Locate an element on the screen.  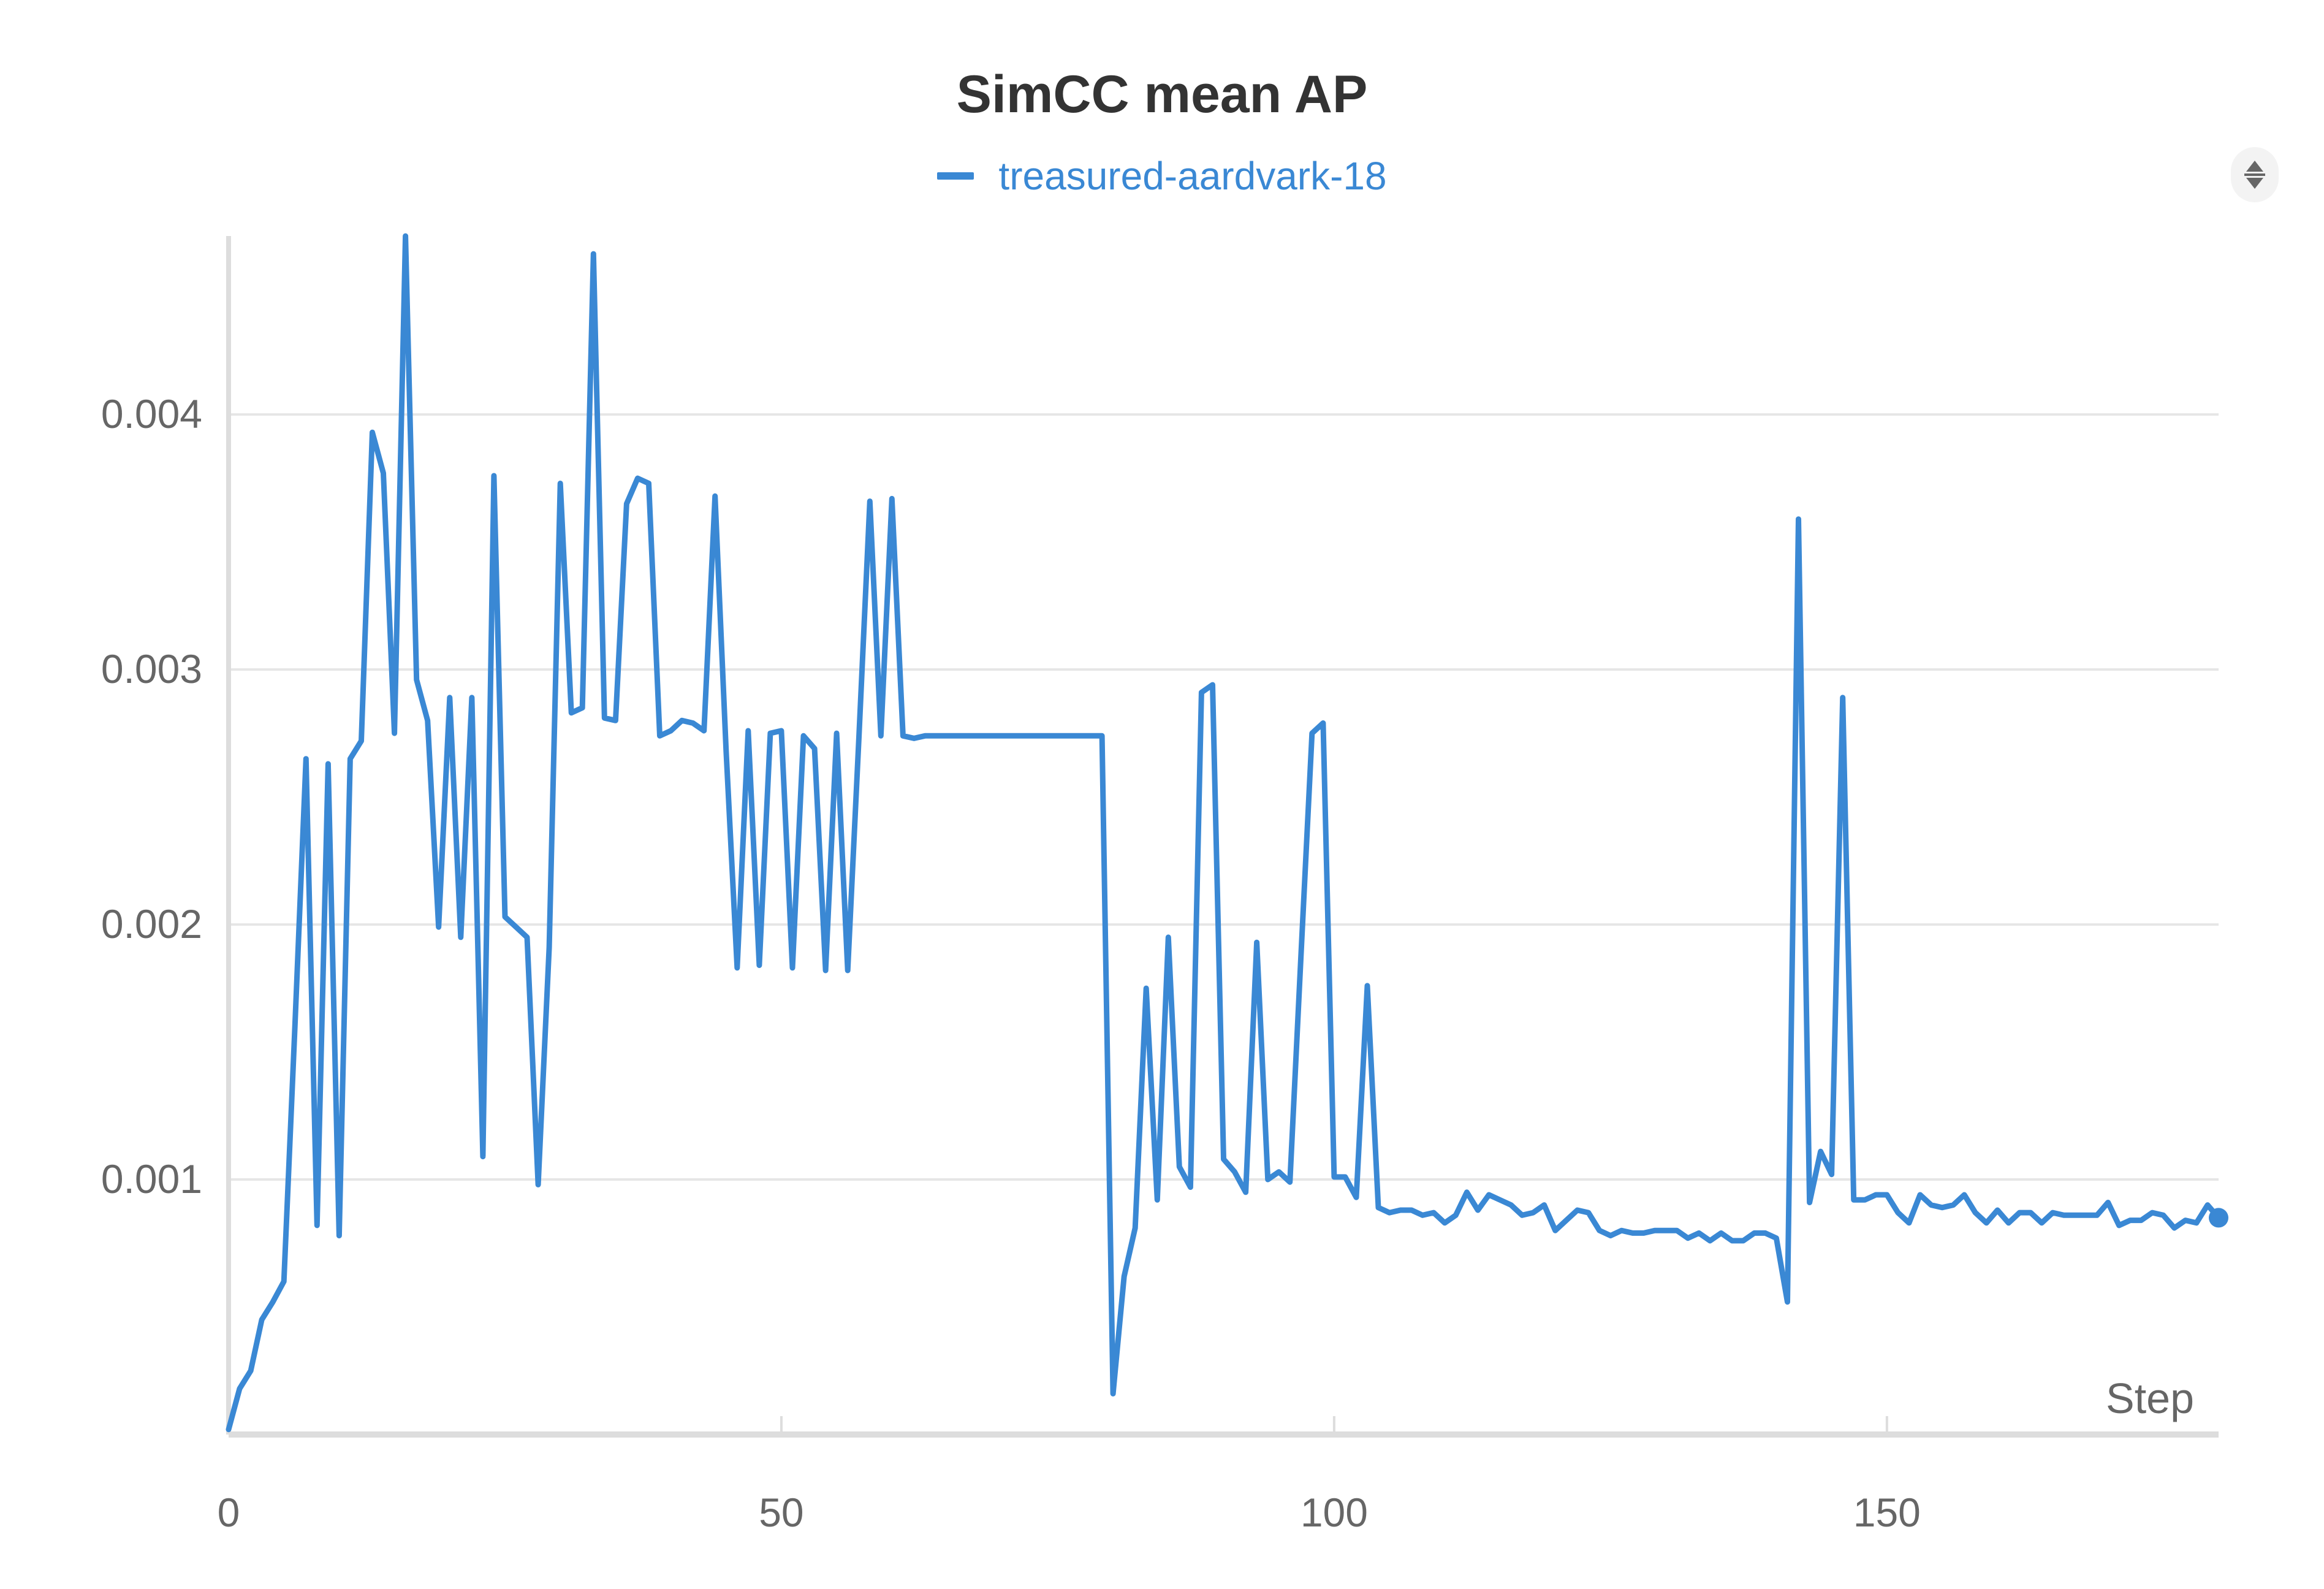
x-tick-label: 150 is located at coordinates (1887, 1513).